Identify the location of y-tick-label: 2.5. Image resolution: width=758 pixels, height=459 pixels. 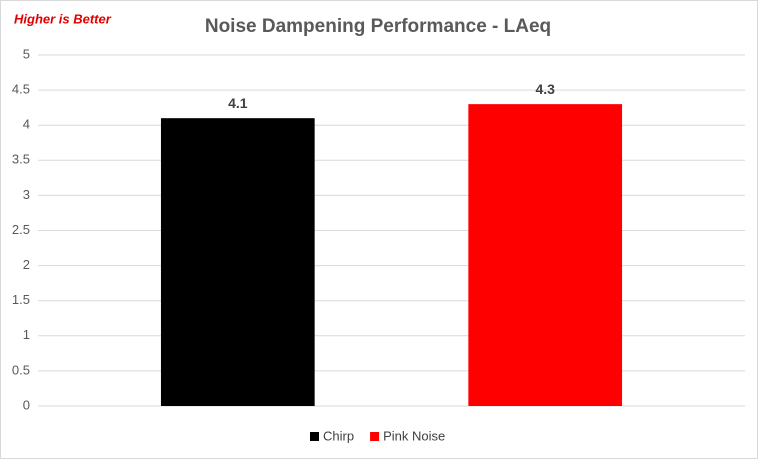
(21, 229).